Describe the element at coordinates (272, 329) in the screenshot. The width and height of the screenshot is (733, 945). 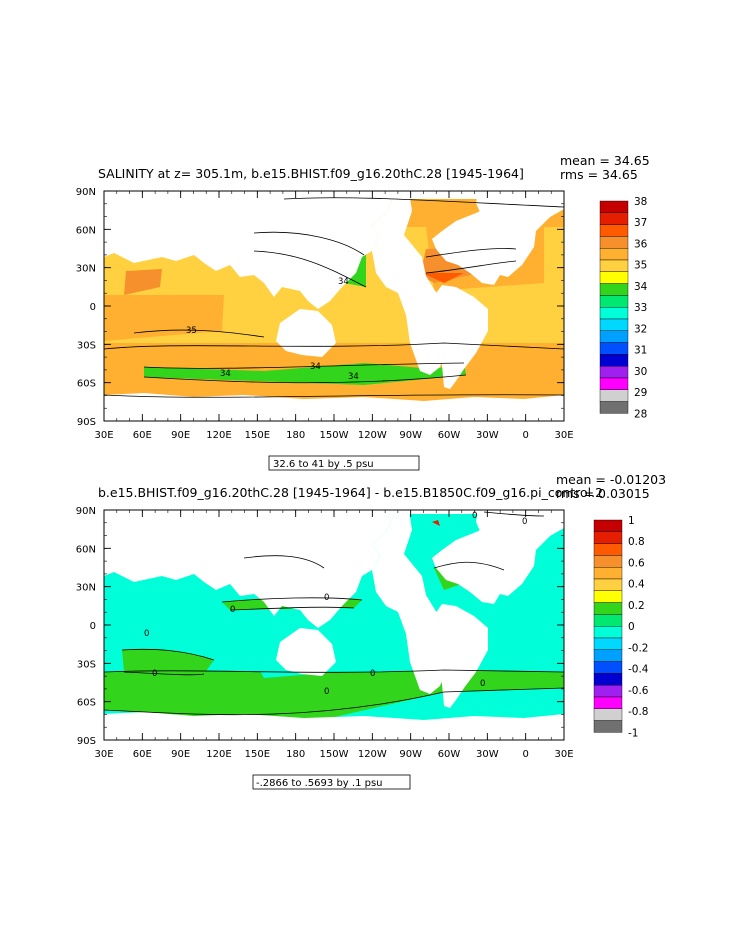
I see `top-contour-labels: 34 35 34 34 34` at that location.